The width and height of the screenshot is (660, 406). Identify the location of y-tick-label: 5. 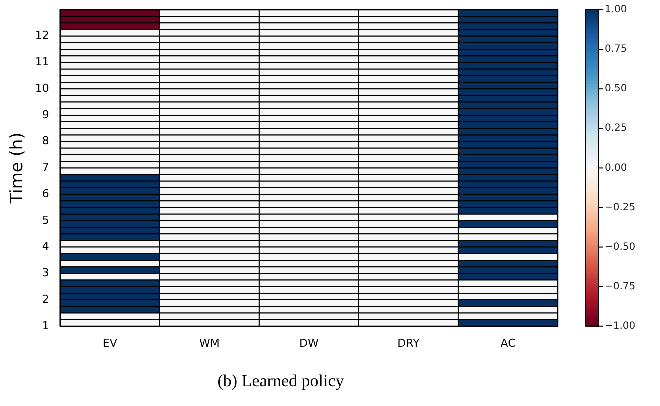
(46, 220).